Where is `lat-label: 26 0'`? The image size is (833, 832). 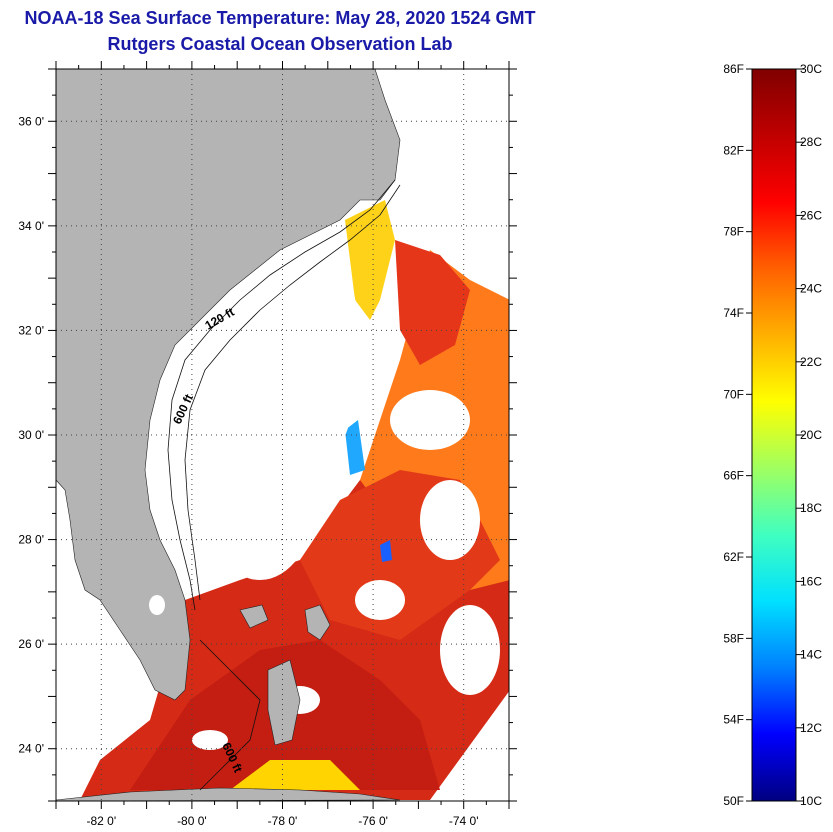 lat-label: 26 0' is located at coordinates (31, 644).